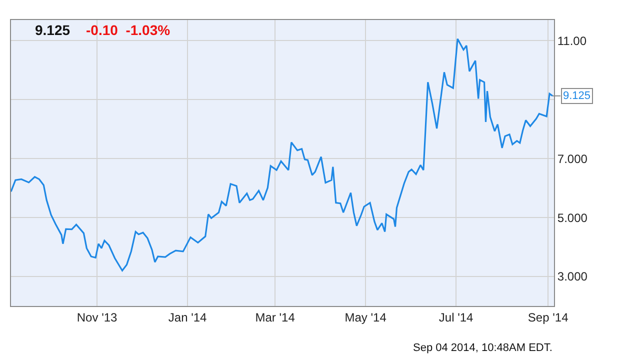  What do you see at coordinates (365, 317) in the screenshot?
I see `x-tick-label: May '14` at bounding box center [365, 317].